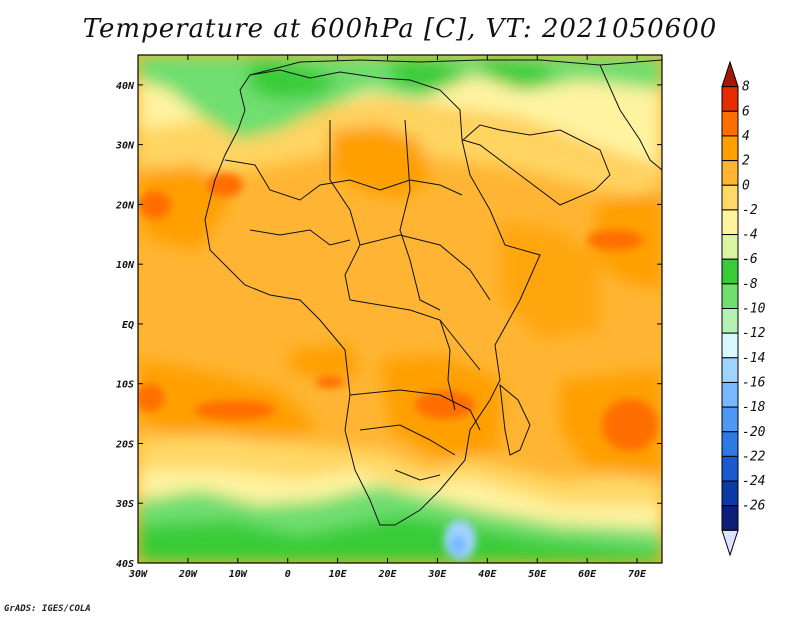 This screenshot has height=618, width=800. I want to click on colorbar-label: -8, so click(750, 284).